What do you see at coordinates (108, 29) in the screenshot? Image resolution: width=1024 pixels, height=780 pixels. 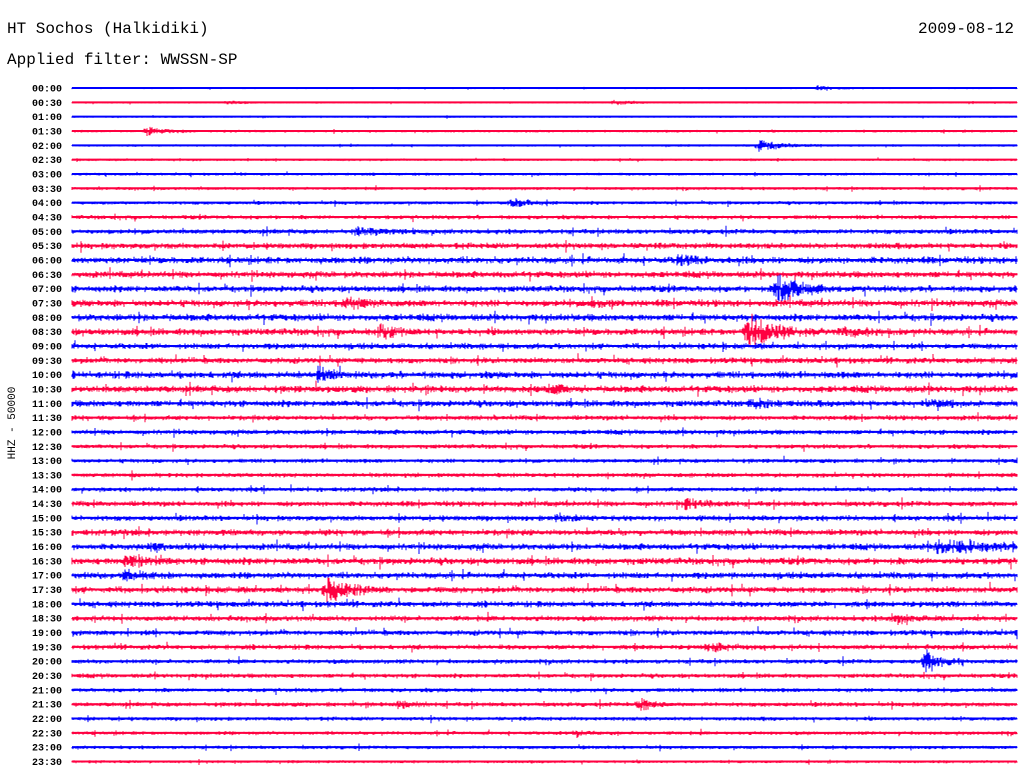 I see `station-title: HT Sochos (Halkidiki)` at bounding box center [108, 29].